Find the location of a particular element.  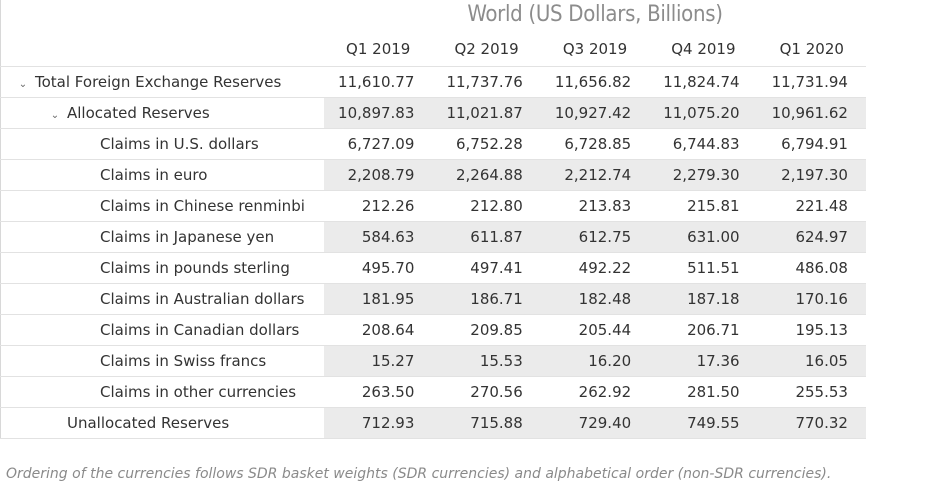

row-label: ⌄ Allocated Reserves is located at coordinates (129, 113).